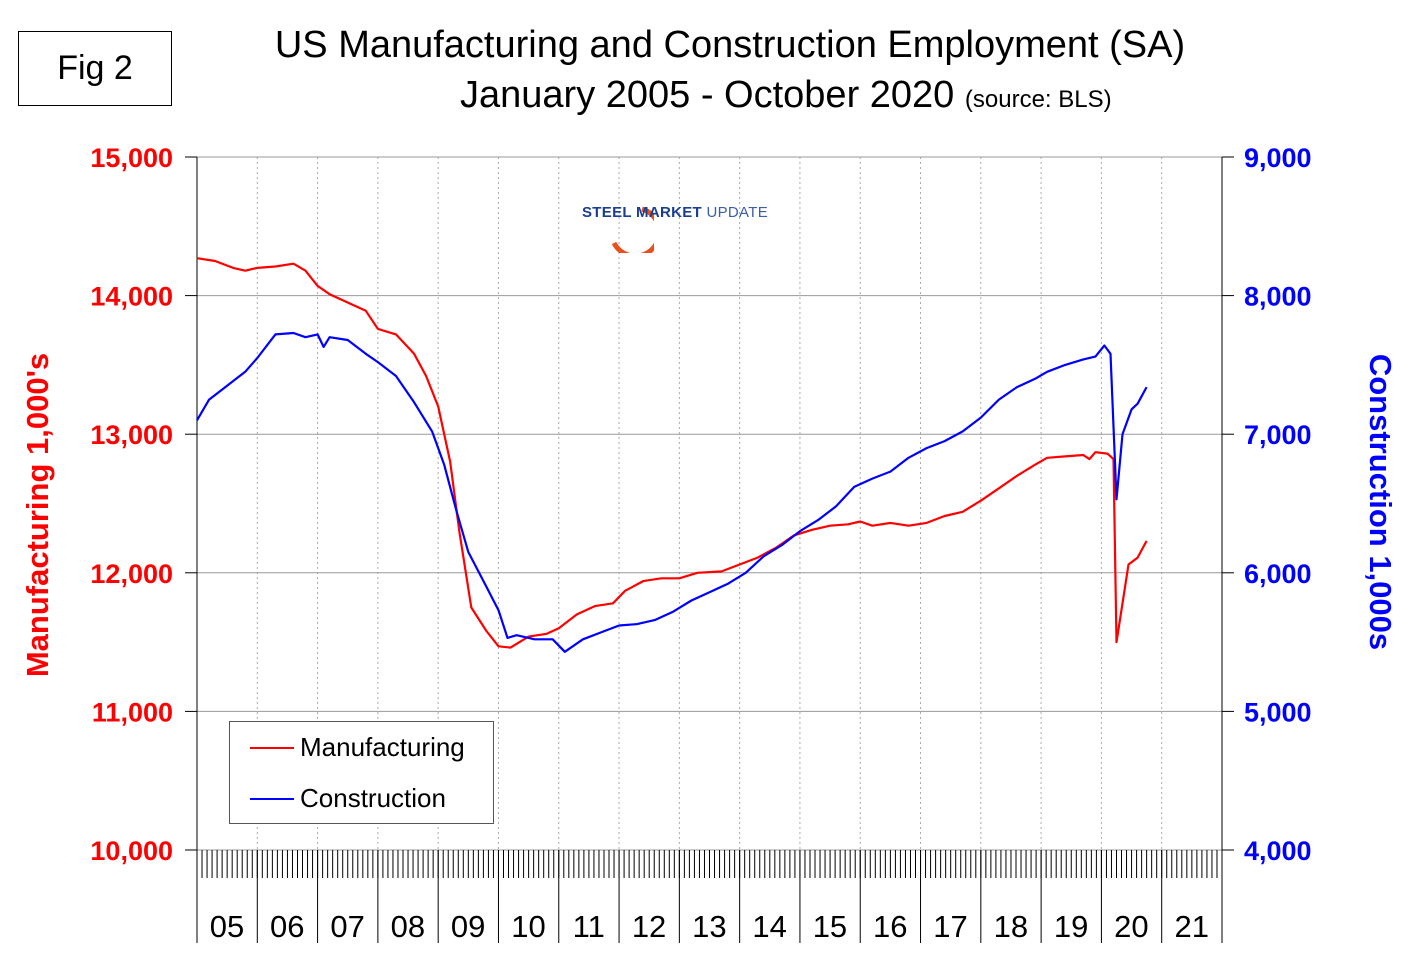 This screenshot has width=1420, height=973. I want to click on y-tick-label-left: 13,000, so click(131, 435).